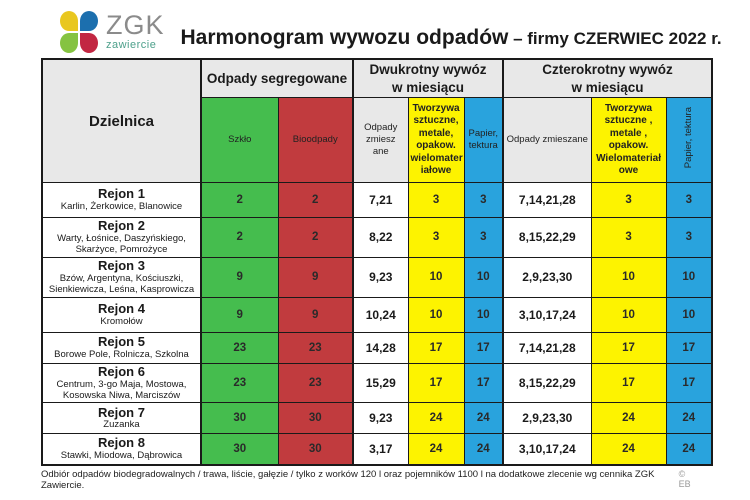 The width and height of the screenshot is (750, 500). I want to click on cell-dwu-zmieszane: 10,24, so click(380, 314).